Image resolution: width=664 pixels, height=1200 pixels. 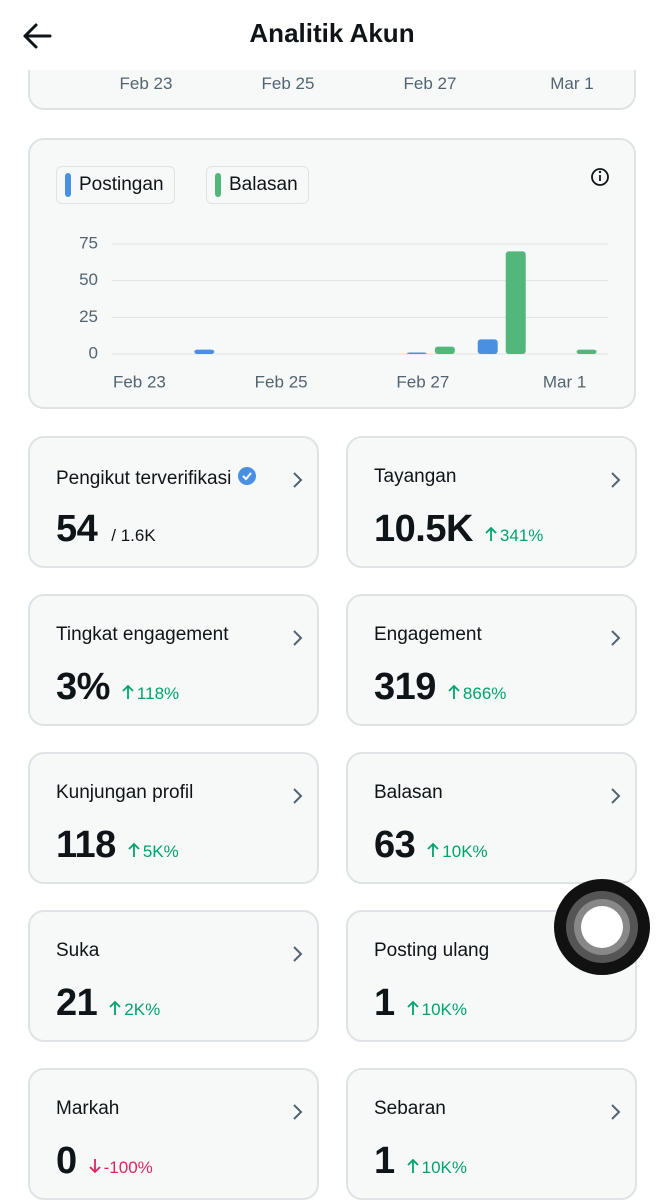 What do you see at coordinates (158, 693) in the screenshot?
I see `metric-change-text: 118%` at bounding box center [158, 693].